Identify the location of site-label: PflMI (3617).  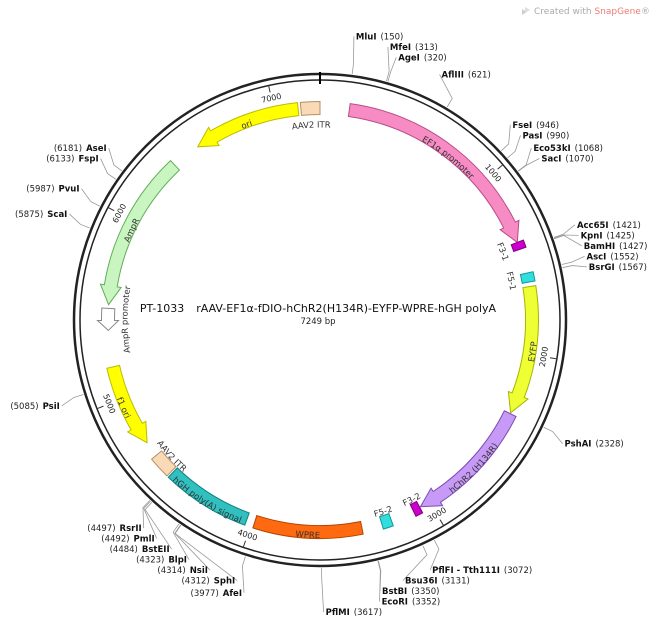
(354, 613).